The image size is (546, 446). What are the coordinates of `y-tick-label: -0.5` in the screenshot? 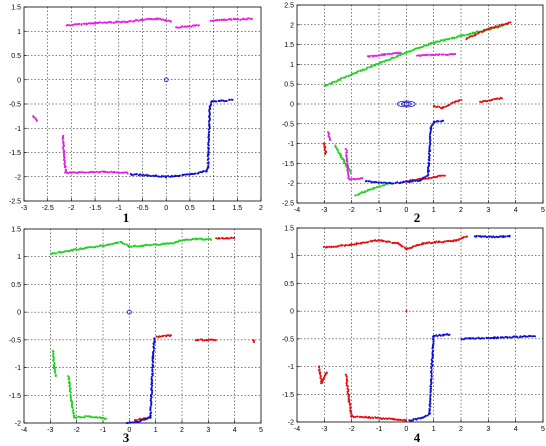 It's located at (288, 124).